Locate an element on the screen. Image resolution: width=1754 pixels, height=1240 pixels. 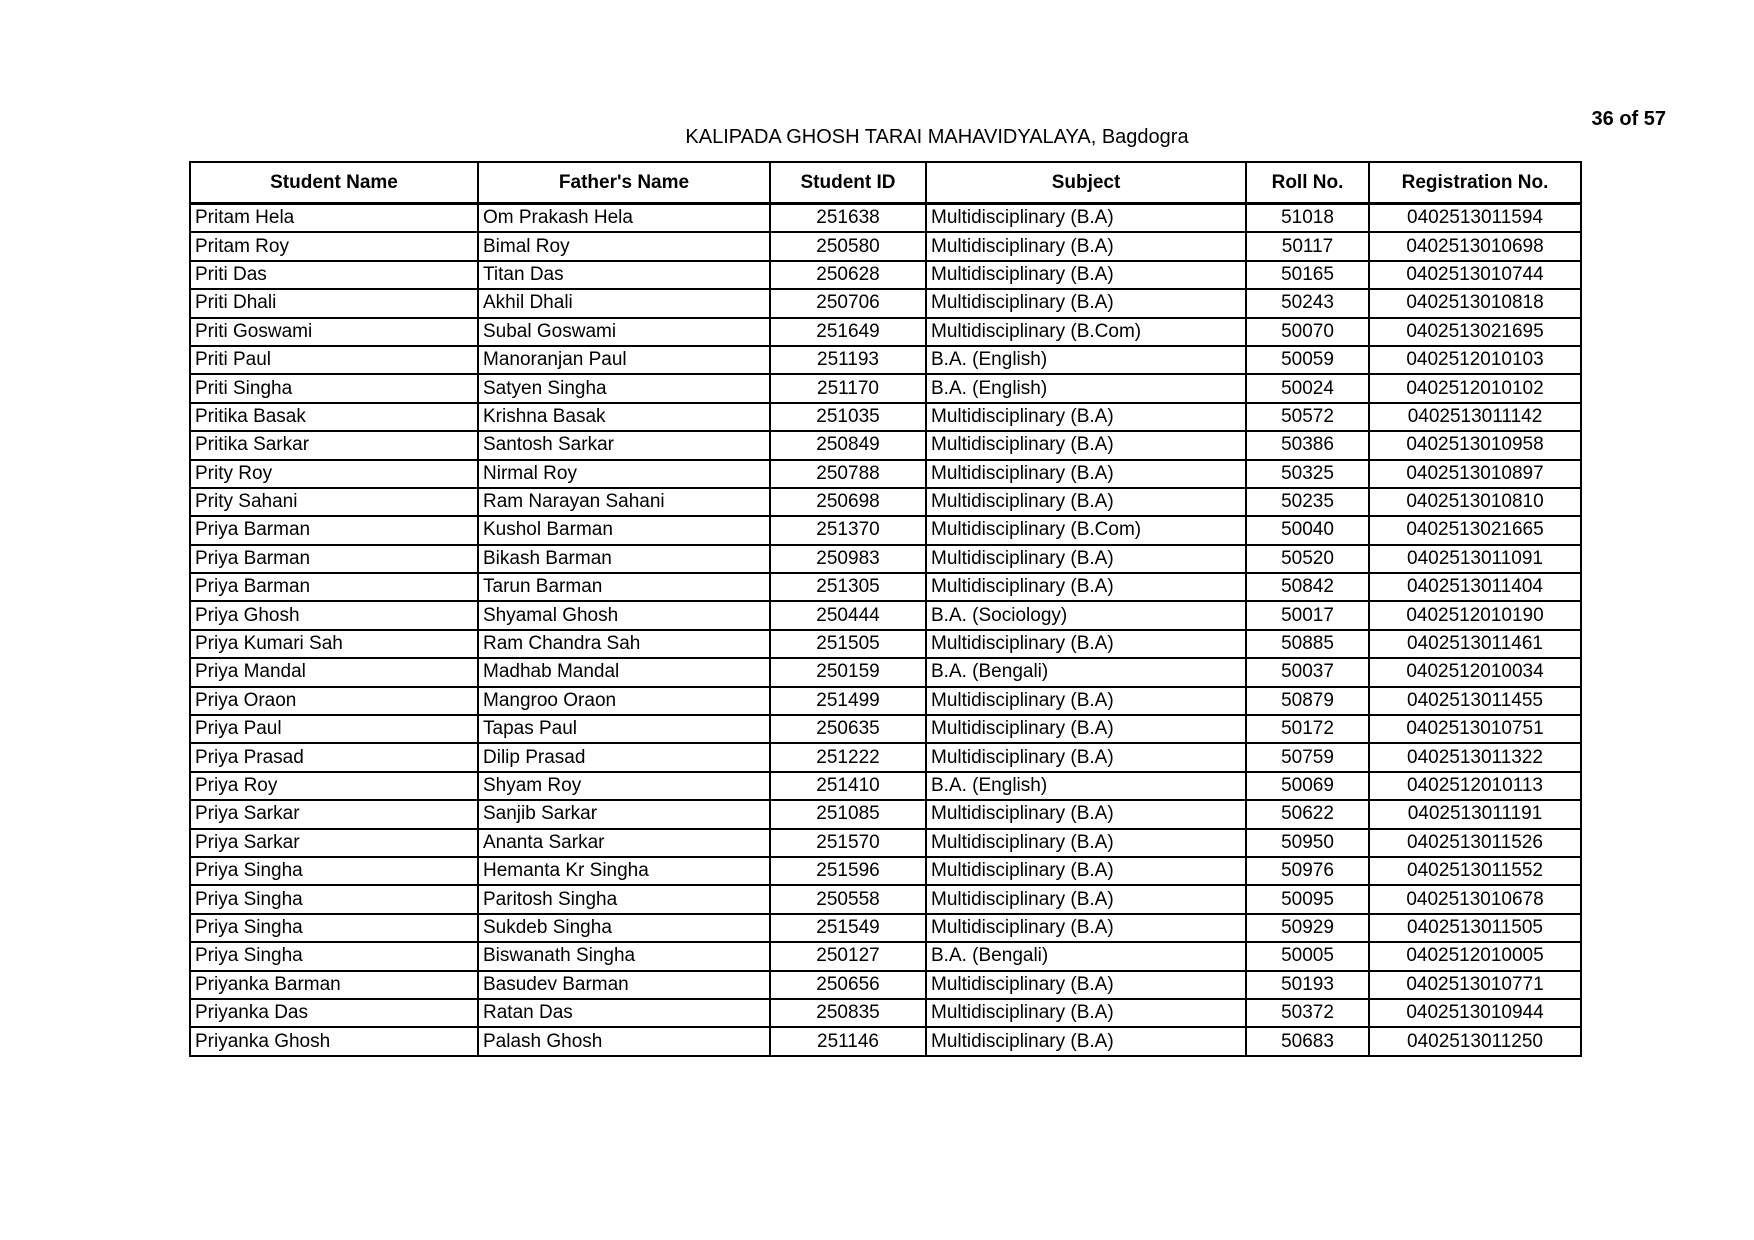
cell-student-name: Pritam Roy is located at coordinates (334, 246).